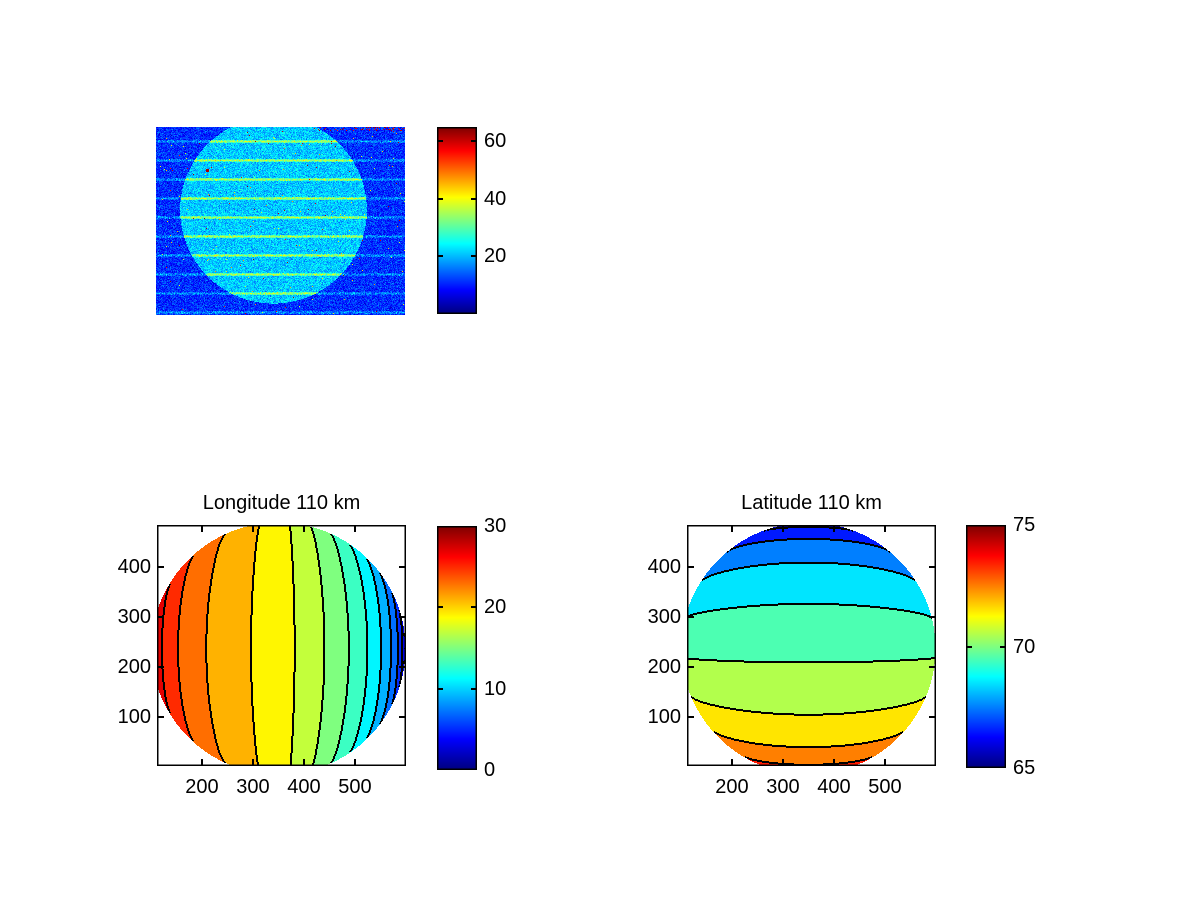 This screenshot has height=900, width=1200. What do you see at coordinates (885, 787) in the screenshot?
I see `latitude-x-tick-label: 500` at bounding box center [885, 787].